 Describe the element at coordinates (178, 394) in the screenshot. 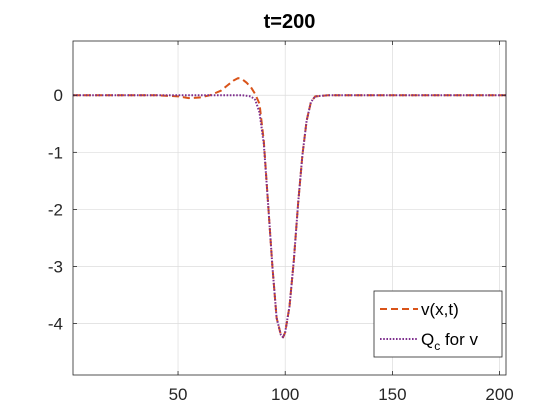

I see `x-tick-label: 50` at that location.